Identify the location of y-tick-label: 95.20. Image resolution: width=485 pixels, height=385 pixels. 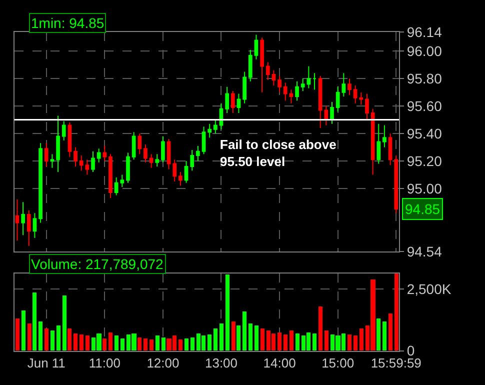
(424, 160).